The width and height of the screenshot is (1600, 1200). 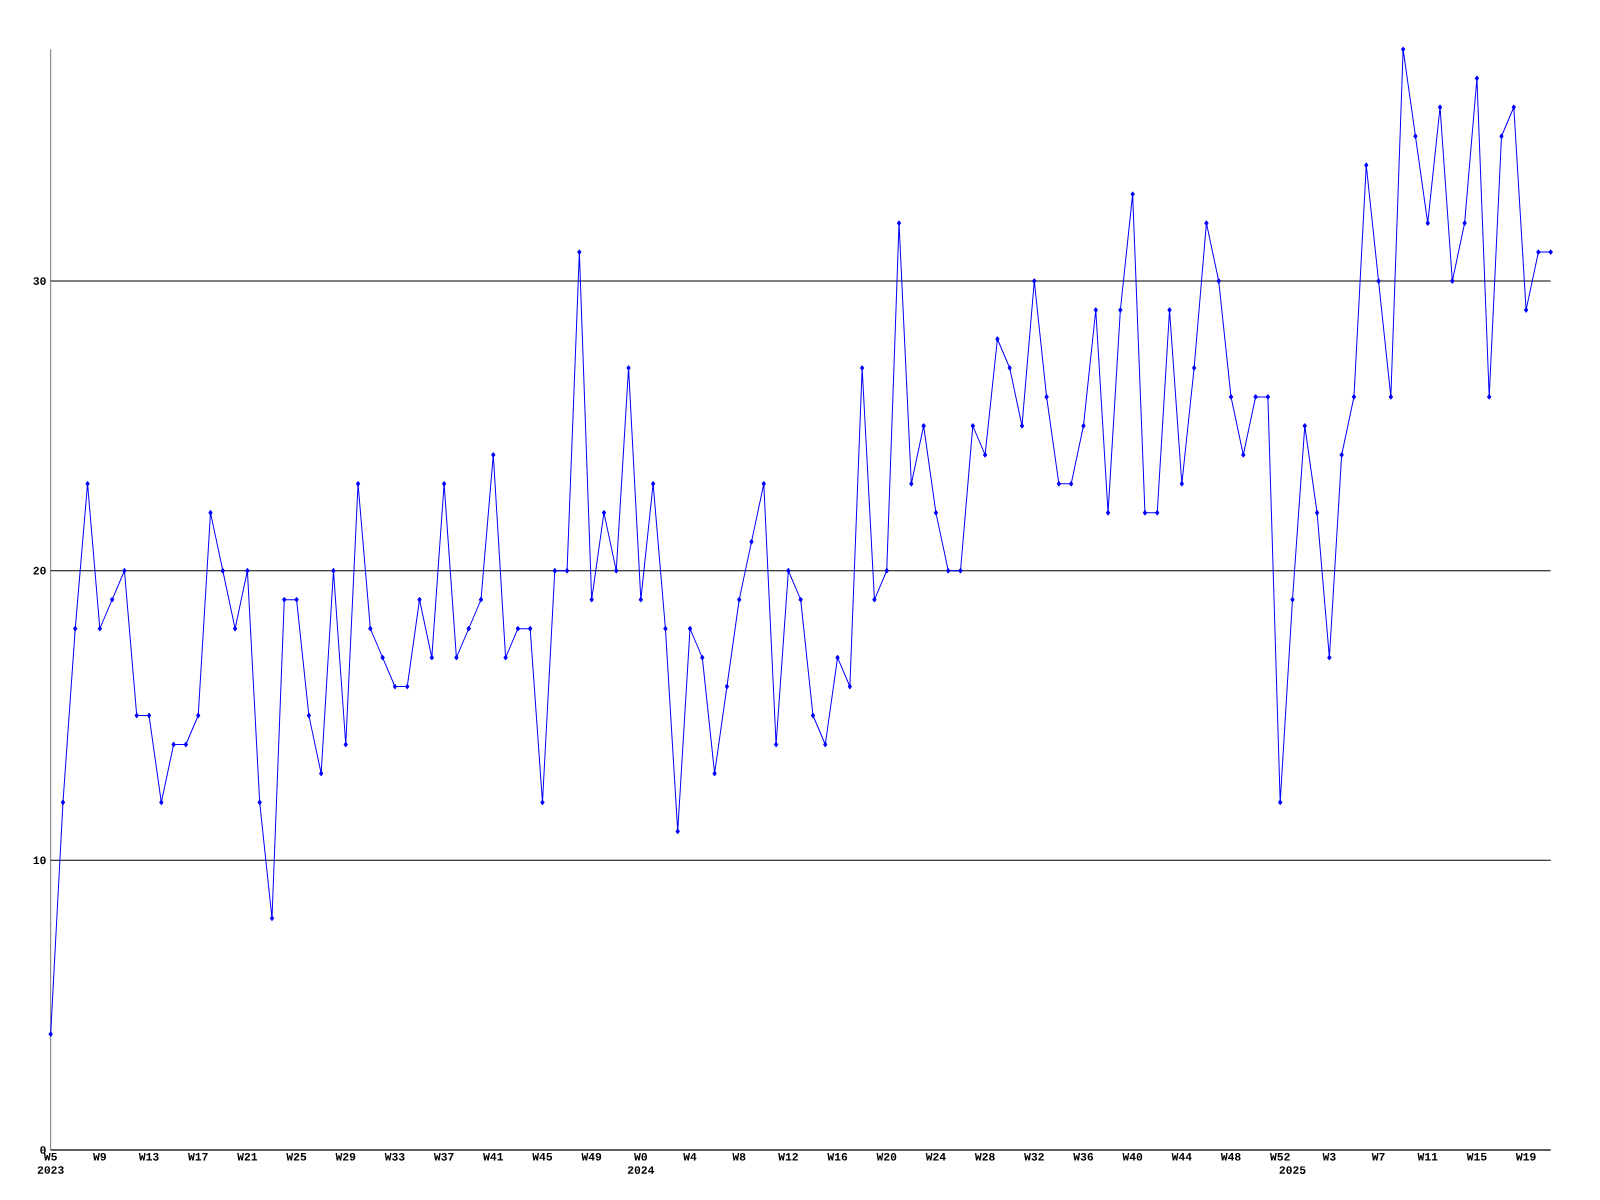 What do you see at coordinates (43, 1150) in the screenshot?
I see `y-tick-label: 0` at bounding box center [43, 1150].